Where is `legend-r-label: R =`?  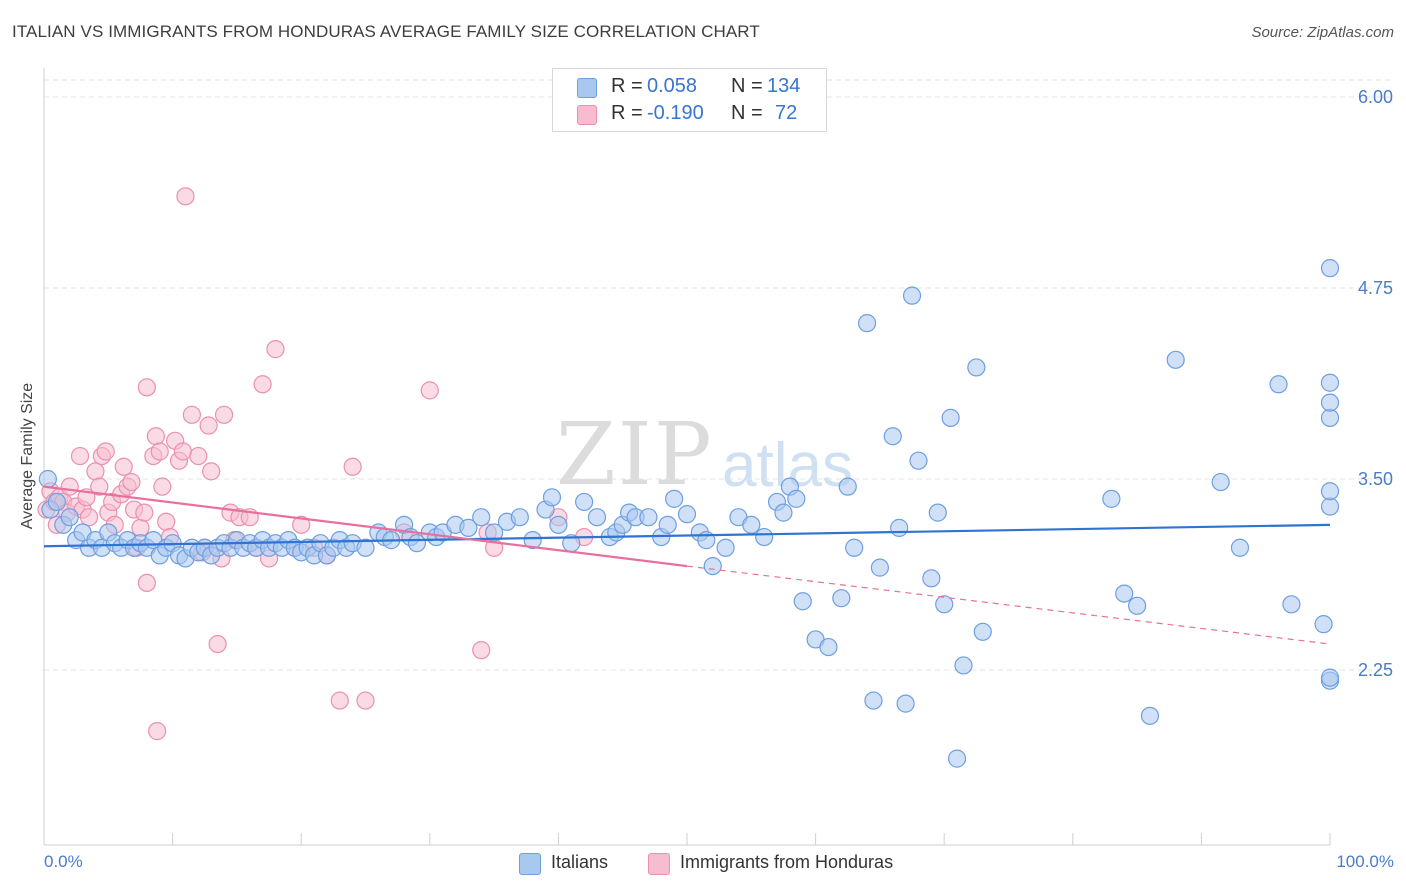
legend-r-label: R = is located at coordinates (627, 86).